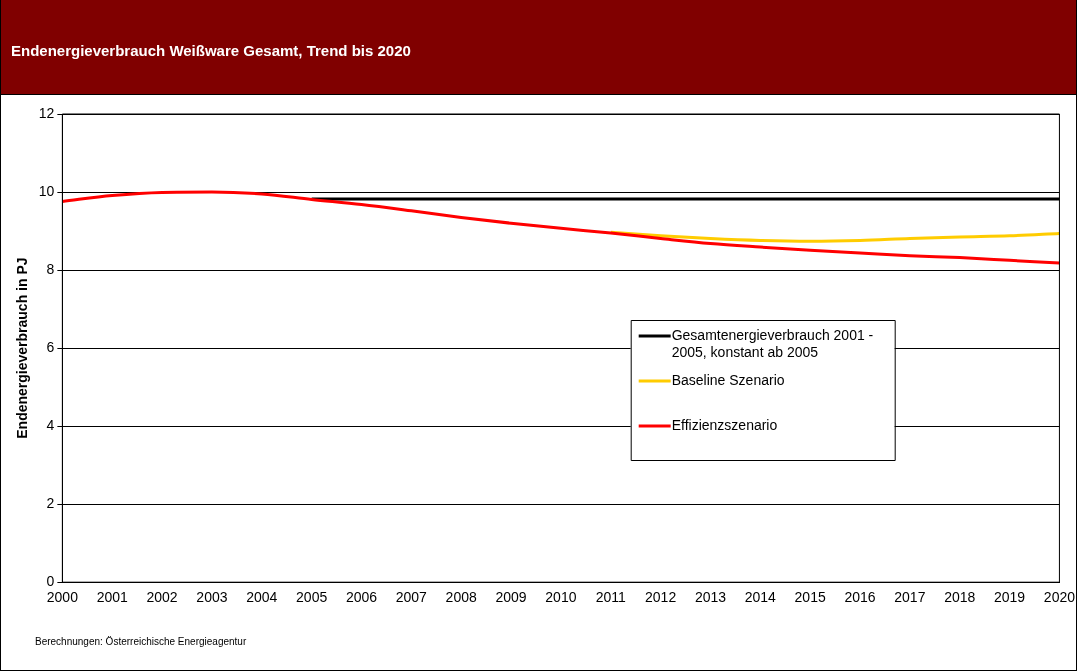 The height and width of the screenshot is (672, 1077). Describe the element at coordinates (910, 597) in the screenshot. I see `x-tick-label: 2017` at that location.